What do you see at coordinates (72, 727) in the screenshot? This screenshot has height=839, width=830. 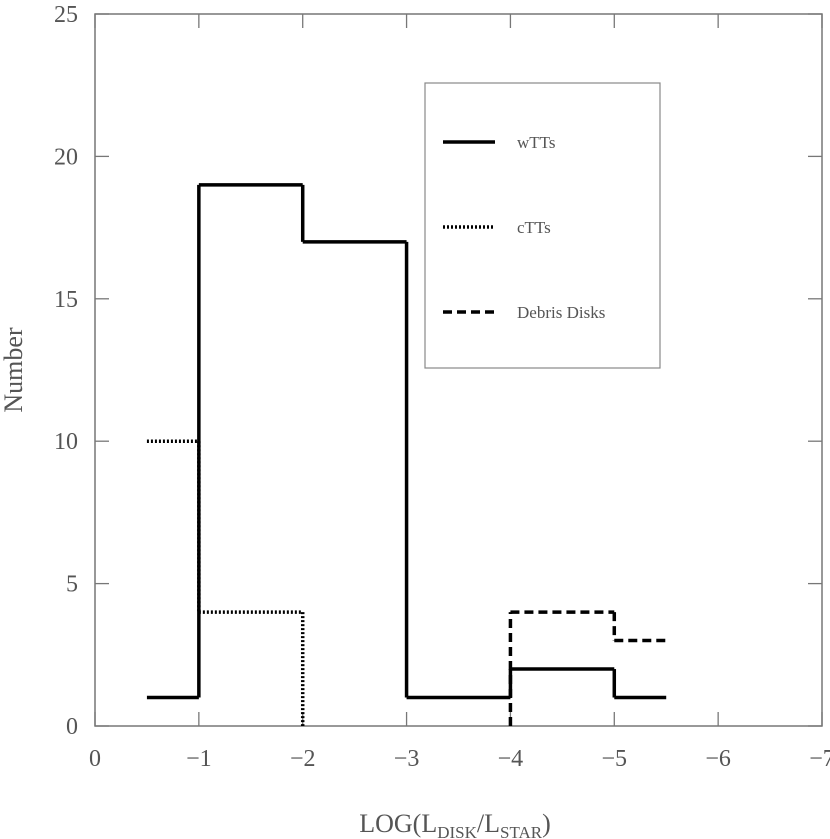 I see `y-tick-label: 0` at bounding box center [72, 727].